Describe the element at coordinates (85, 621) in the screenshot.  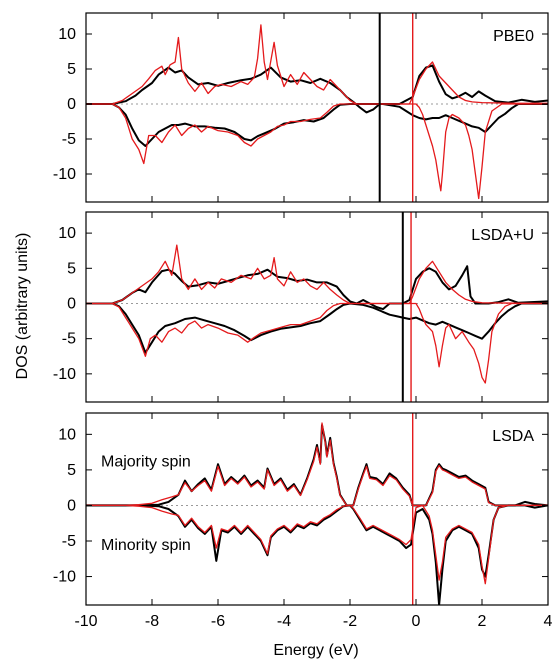
I see `x-tick-label: -10` at that location.